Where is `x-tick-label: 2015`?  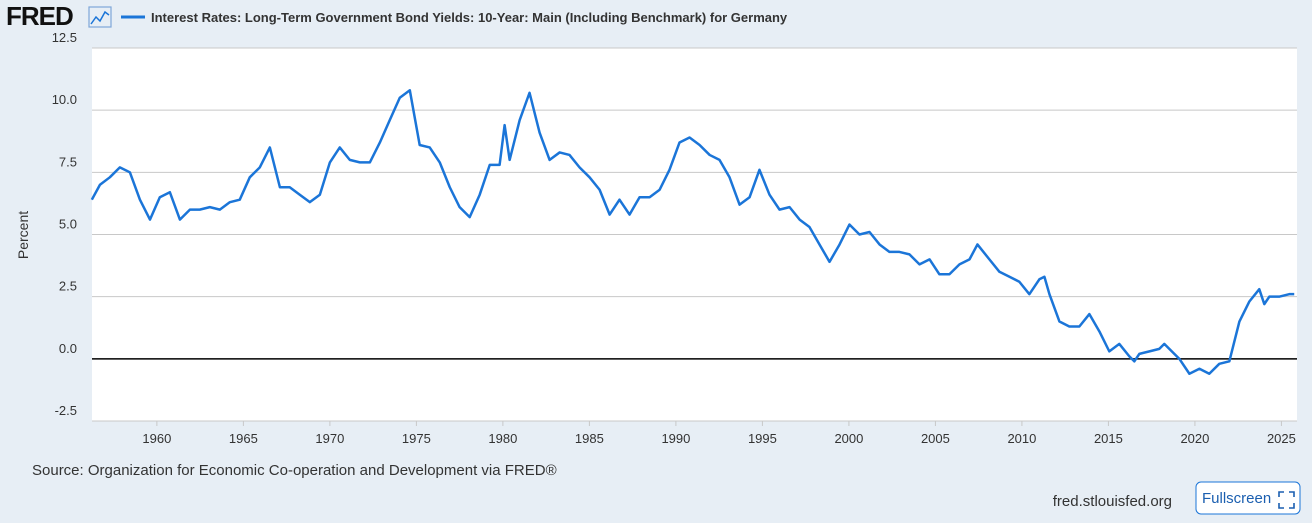 x-tick-label: 2015 is located at coordinates (1108, 438).